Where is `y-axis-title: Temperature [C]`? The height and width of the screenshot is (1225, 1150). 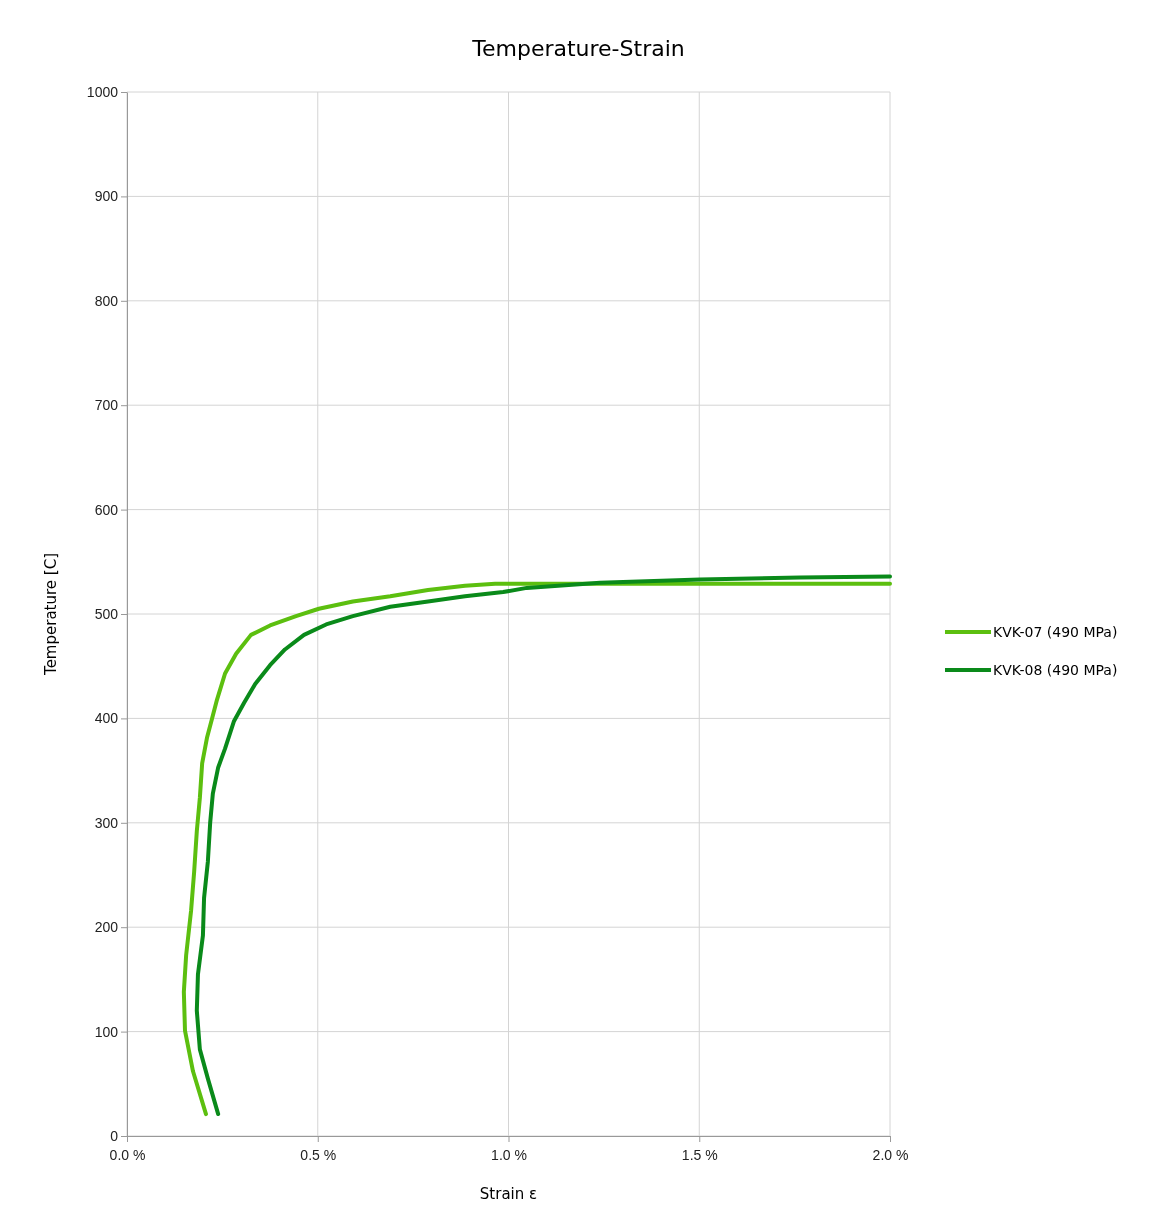
y-axis-title: Temperature [C] is located at coordinates (51, 614).